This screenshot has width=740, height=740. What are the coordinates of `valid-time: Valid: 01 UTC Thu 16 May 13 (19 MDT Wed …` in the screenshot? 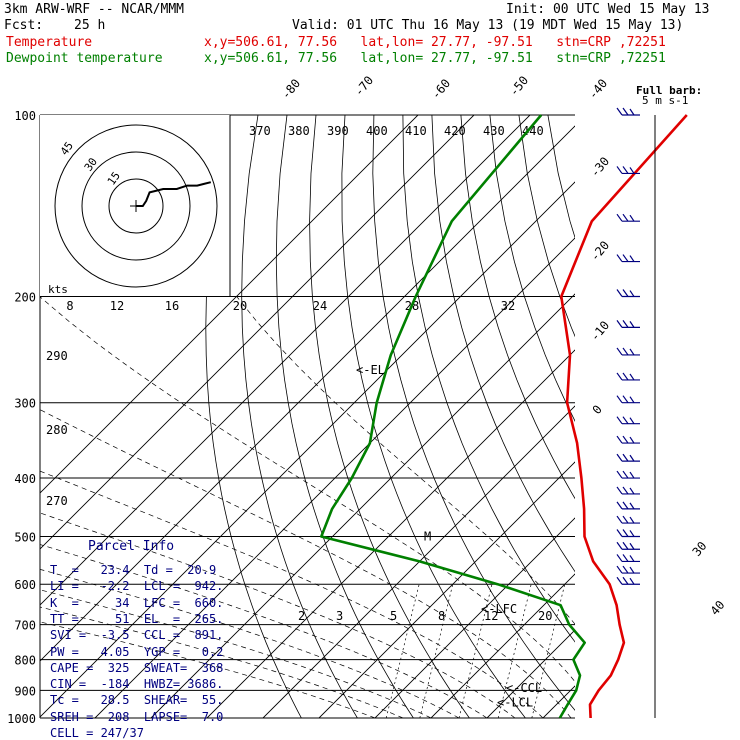 It's located at (488, 25).